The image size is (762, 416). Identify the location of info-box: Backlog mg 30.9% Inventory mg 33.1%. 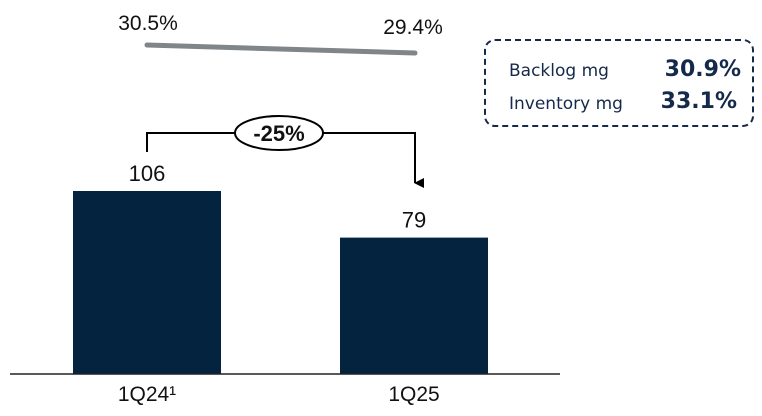
(619, 83).